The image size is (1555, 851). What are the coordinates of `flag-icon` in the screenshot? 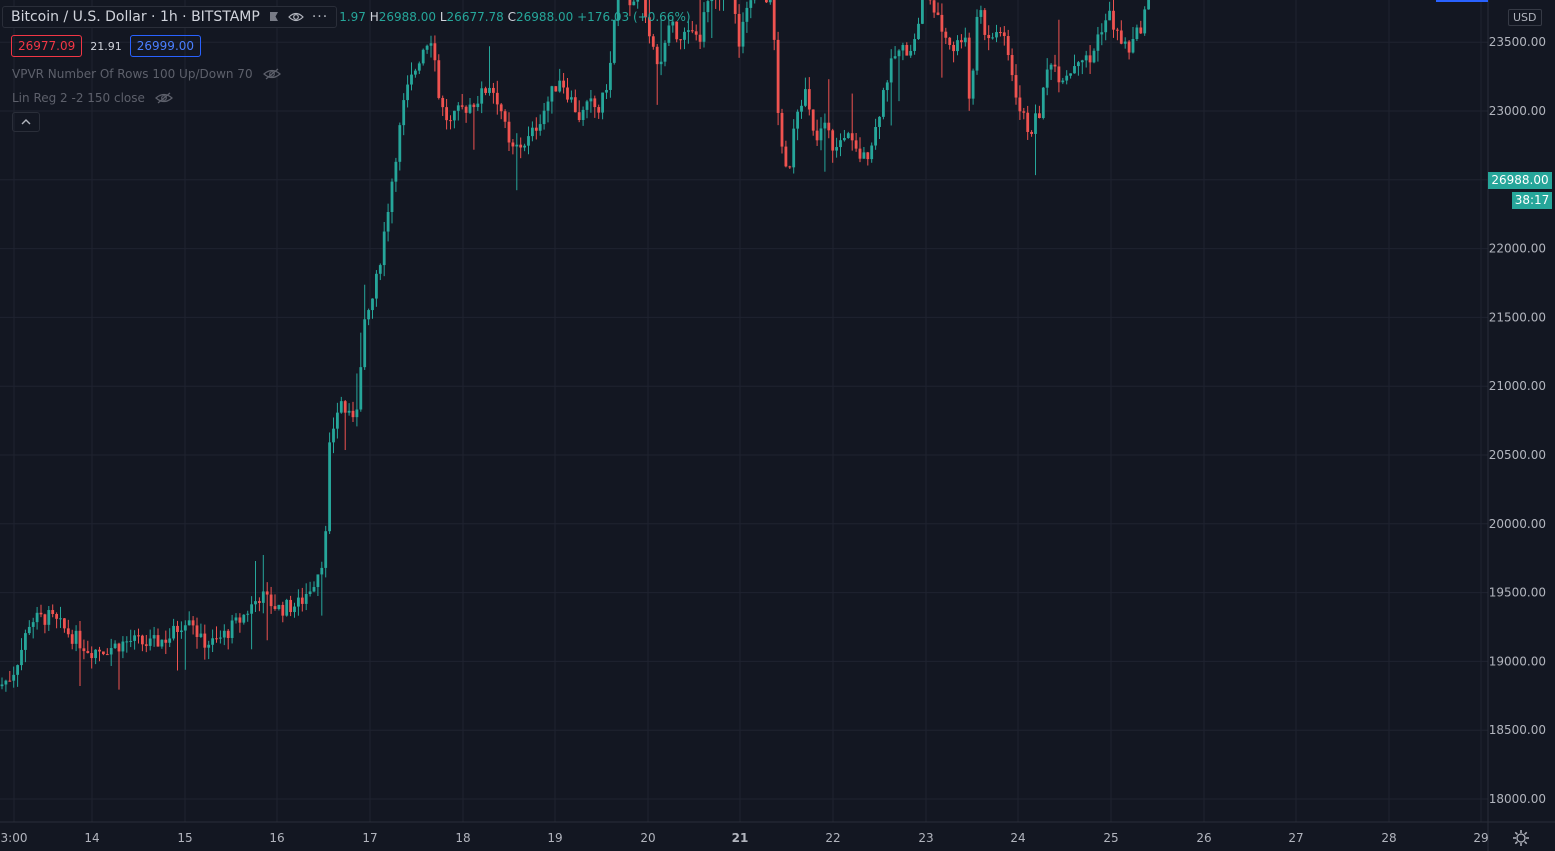 It's located at (274, 17).